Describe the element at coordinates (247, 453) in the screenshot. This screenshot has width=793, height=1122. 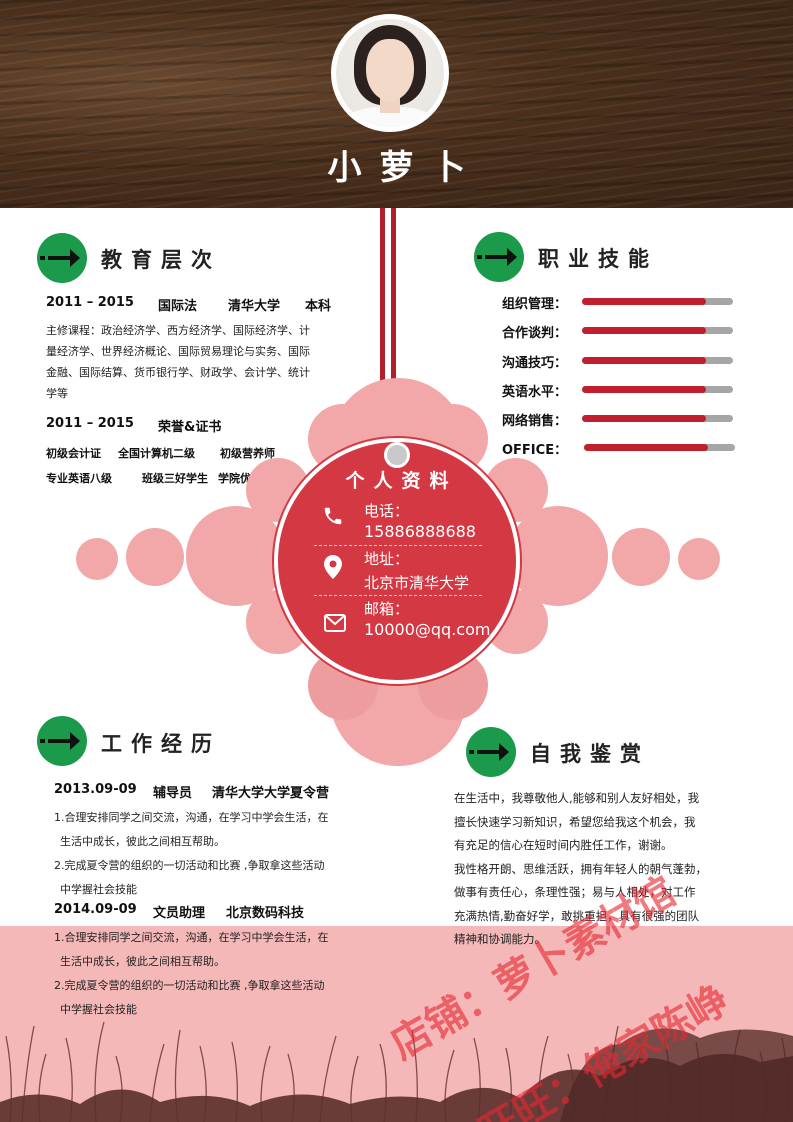
I see `cert-item: 初级营养师` at that location.